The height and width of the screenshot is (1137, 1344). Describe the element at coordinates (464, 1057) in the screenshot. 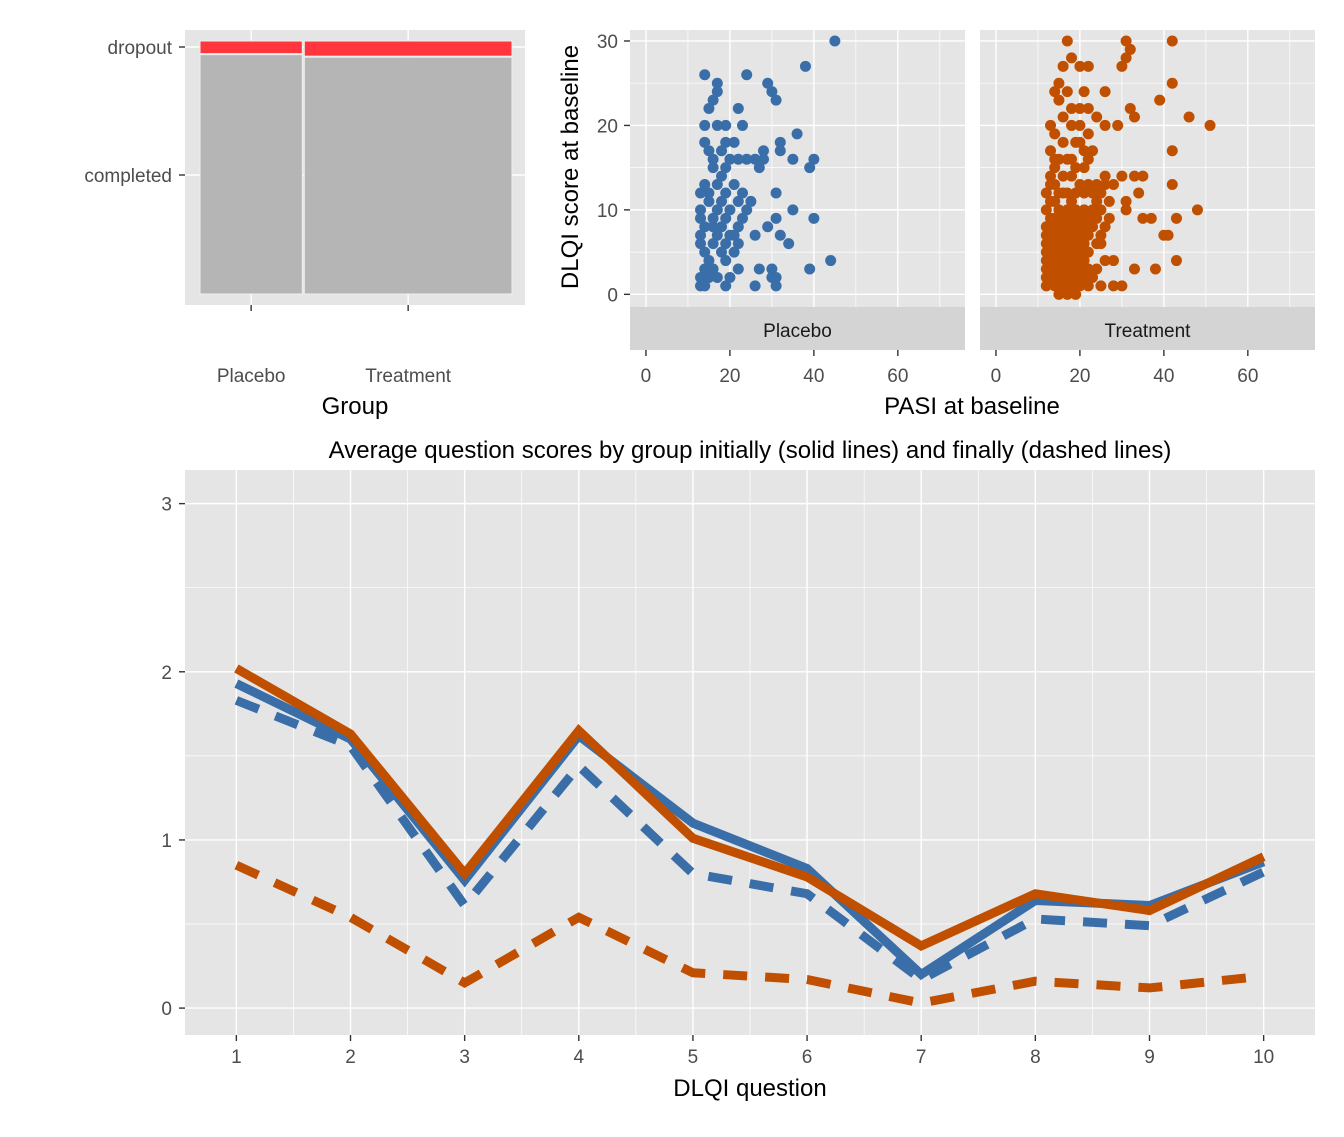

I see `line-x-tick-label: 3` at that location.